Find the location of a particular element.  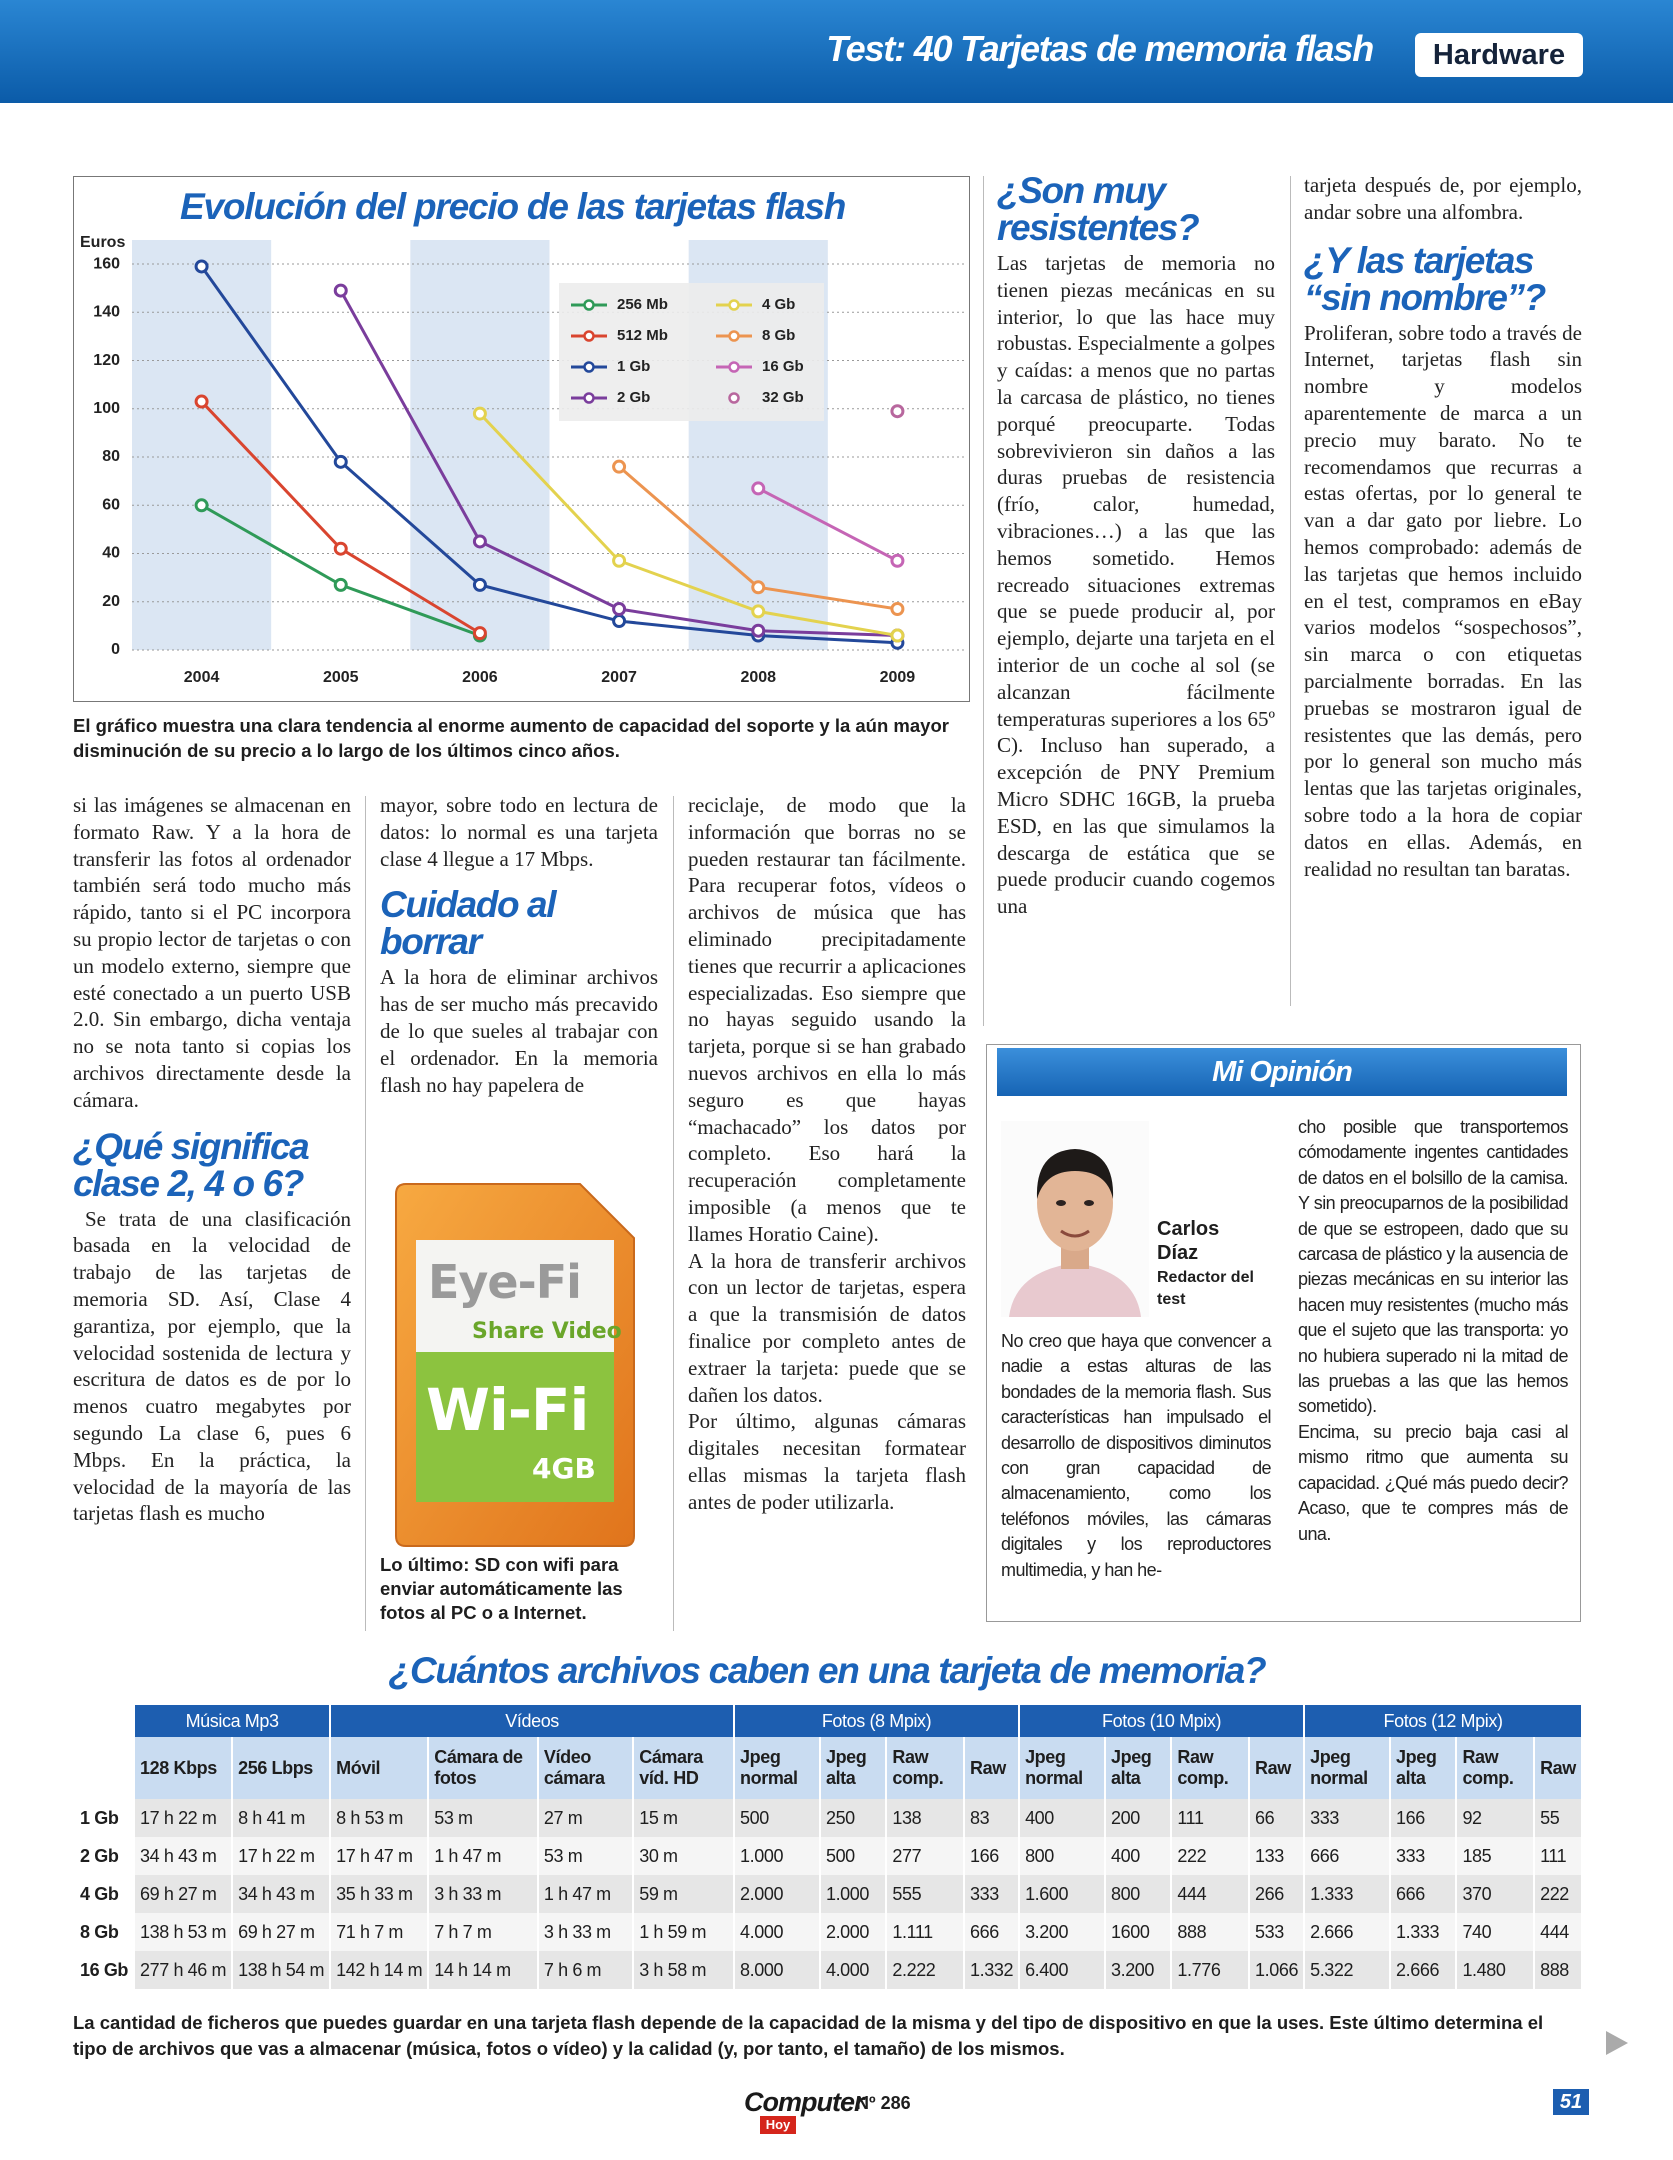

section-badge: Hardware is located at coordinates (1499, 55).